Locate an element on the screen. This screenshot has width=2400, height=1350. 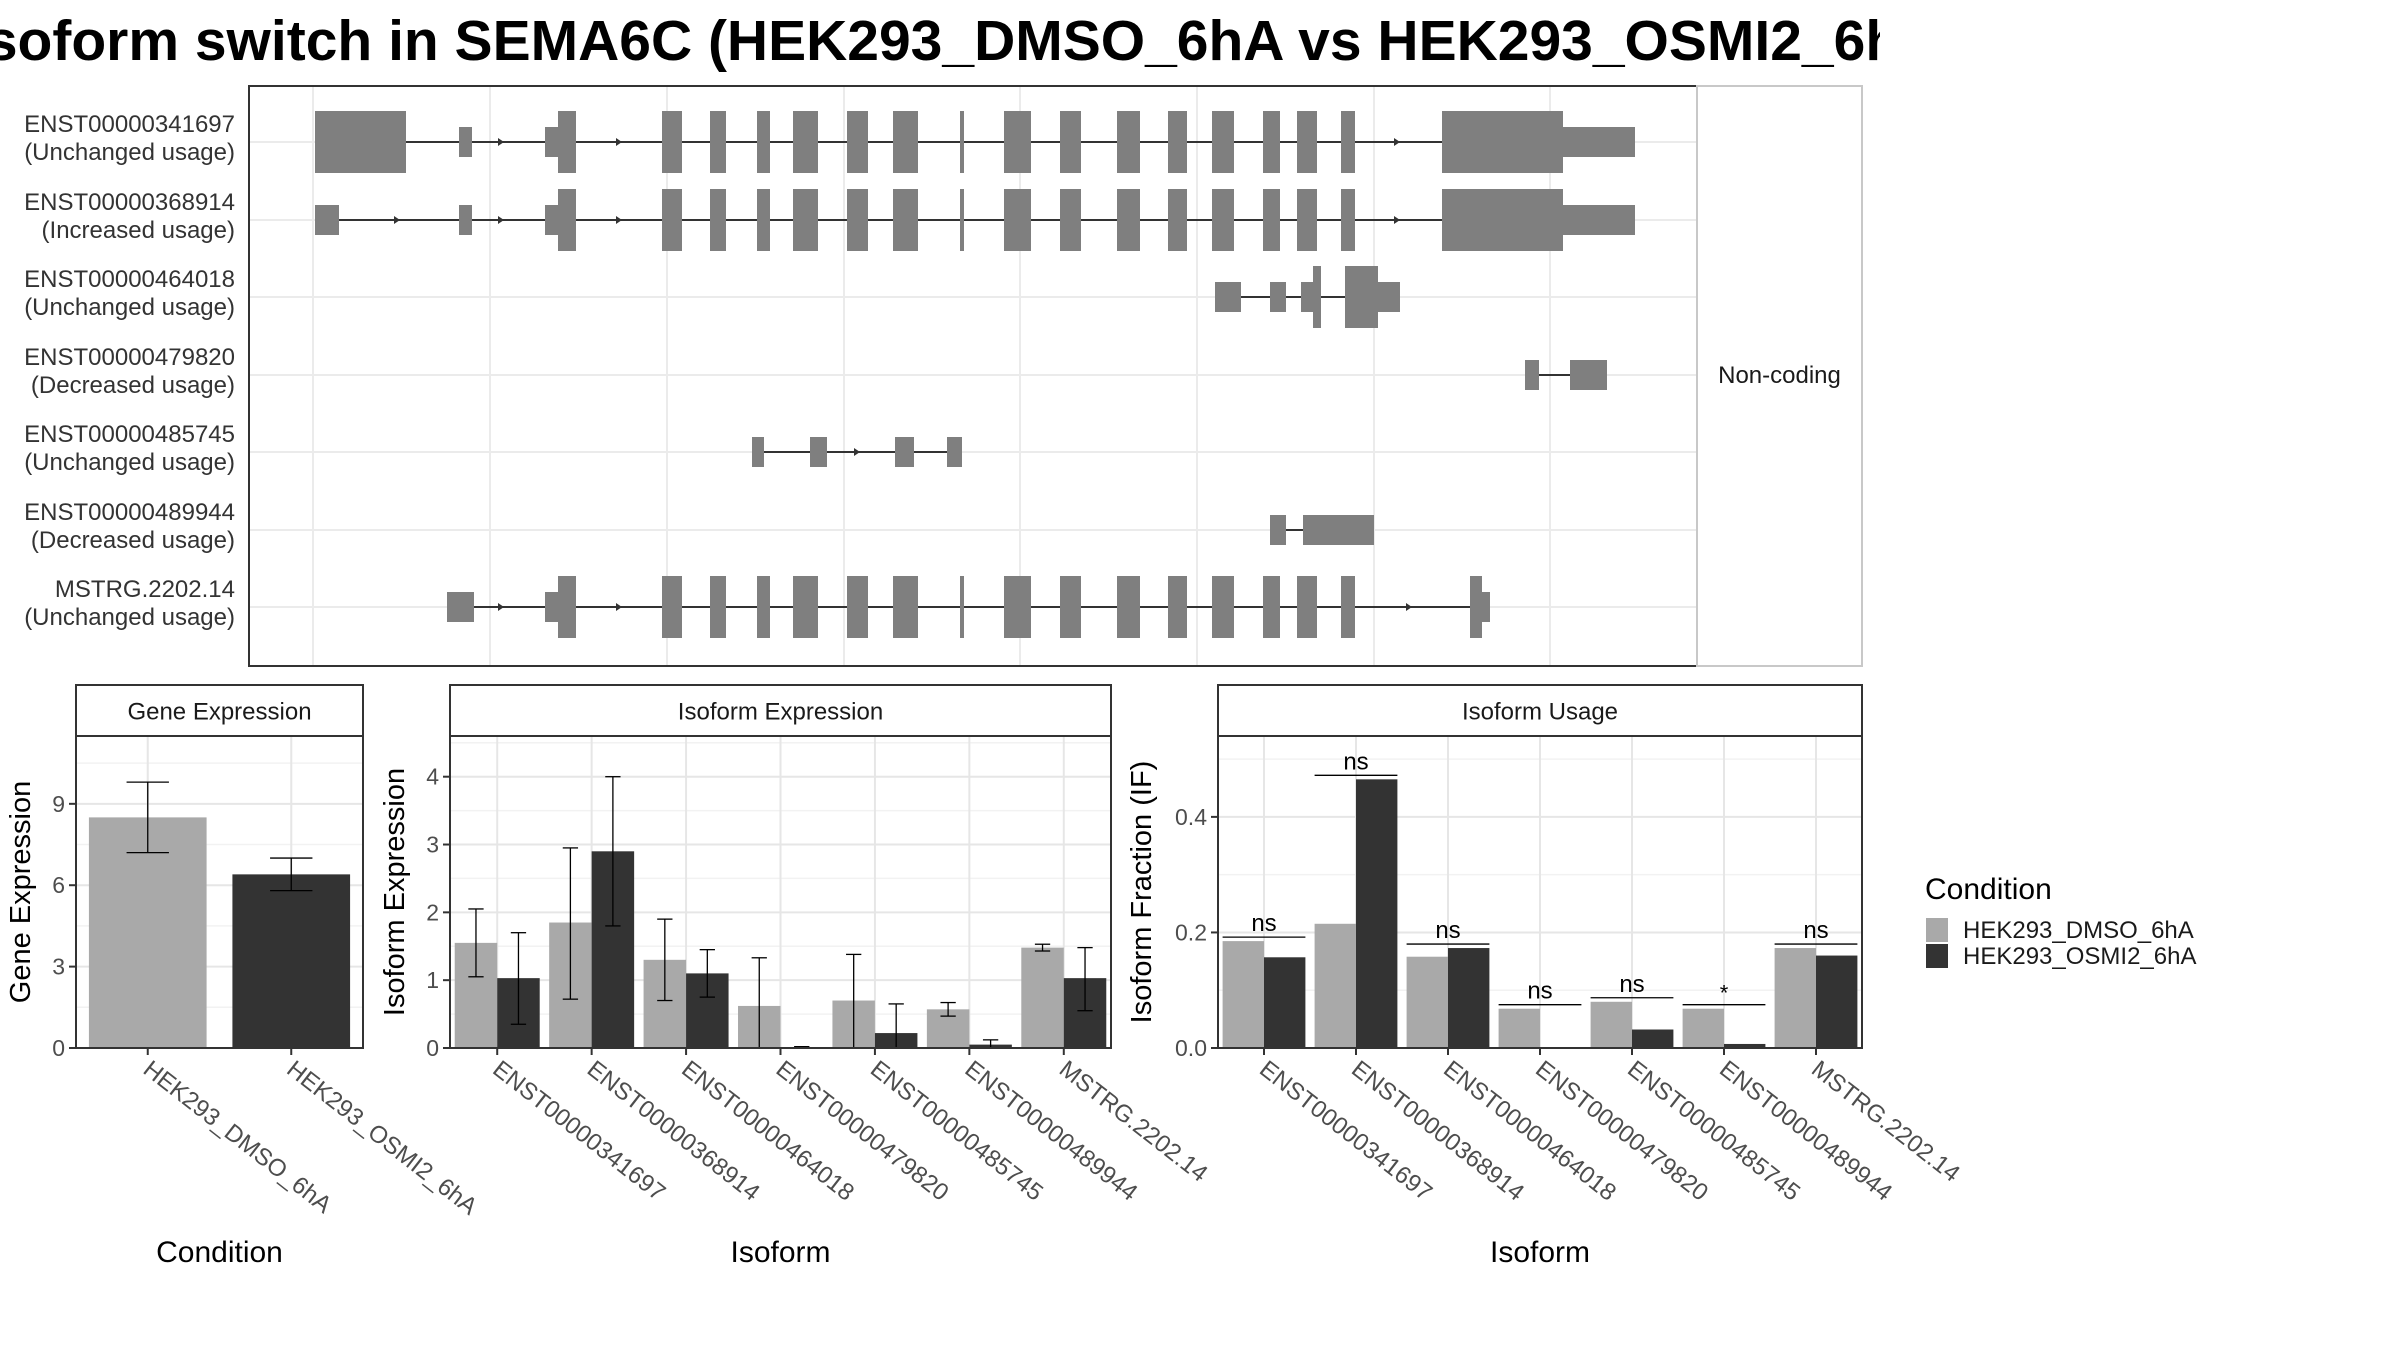
transcript-id-label: MSTRG.2202.14 is located at coordinates (145, 589).